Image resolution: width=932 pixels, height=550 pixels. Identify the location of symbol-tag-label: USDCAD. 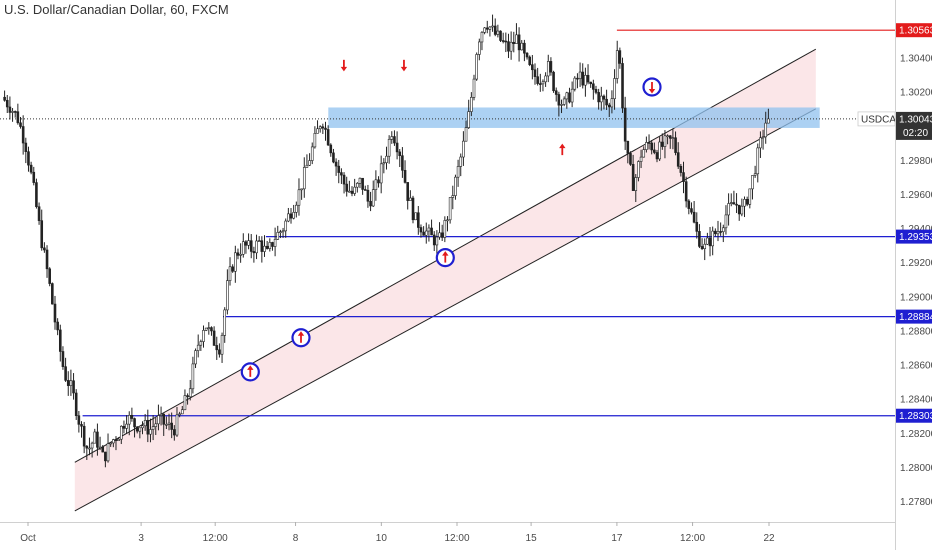
(882, 119).